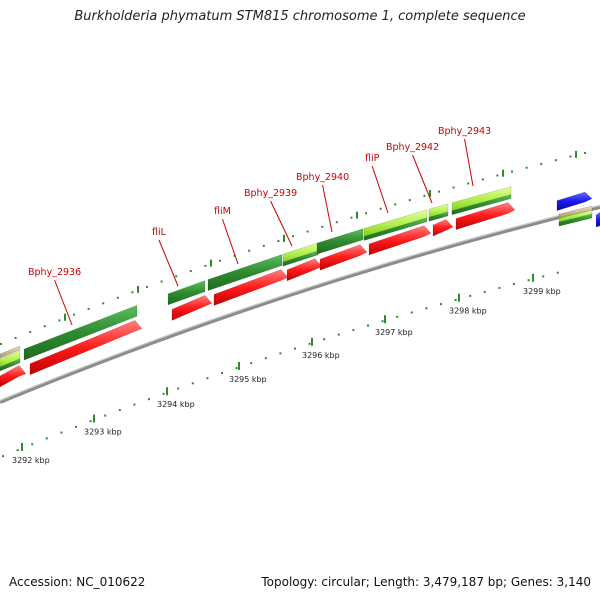 The width and height of the screenshot is (600, 600). Describe the element at coordinates (176, 404) in the screenshot. I see `kbp-label: 3294 kbp` at that location.